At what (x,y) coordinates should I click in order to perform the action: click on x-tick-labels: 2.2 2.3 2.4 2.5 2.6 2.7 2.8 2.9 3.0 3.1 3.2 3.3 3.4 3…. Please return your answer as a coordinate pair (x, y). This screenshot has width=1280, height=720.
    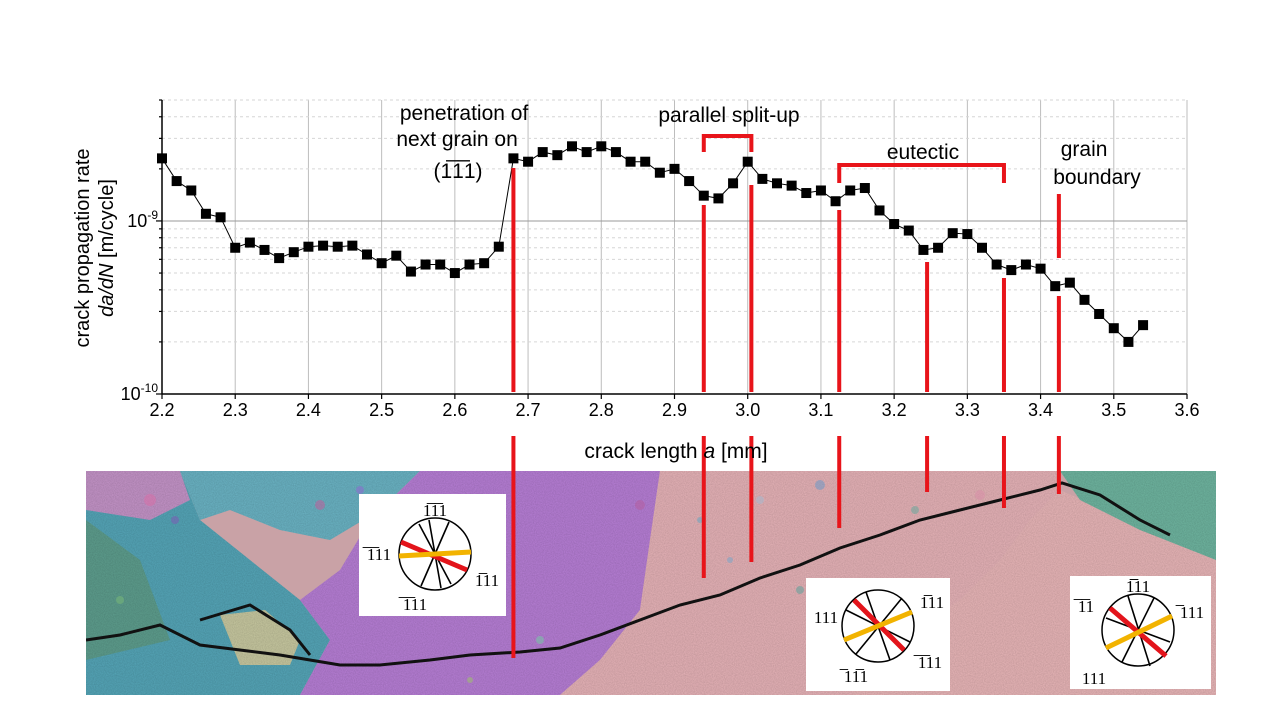
    Looking at the image, I should click on (674, 410).